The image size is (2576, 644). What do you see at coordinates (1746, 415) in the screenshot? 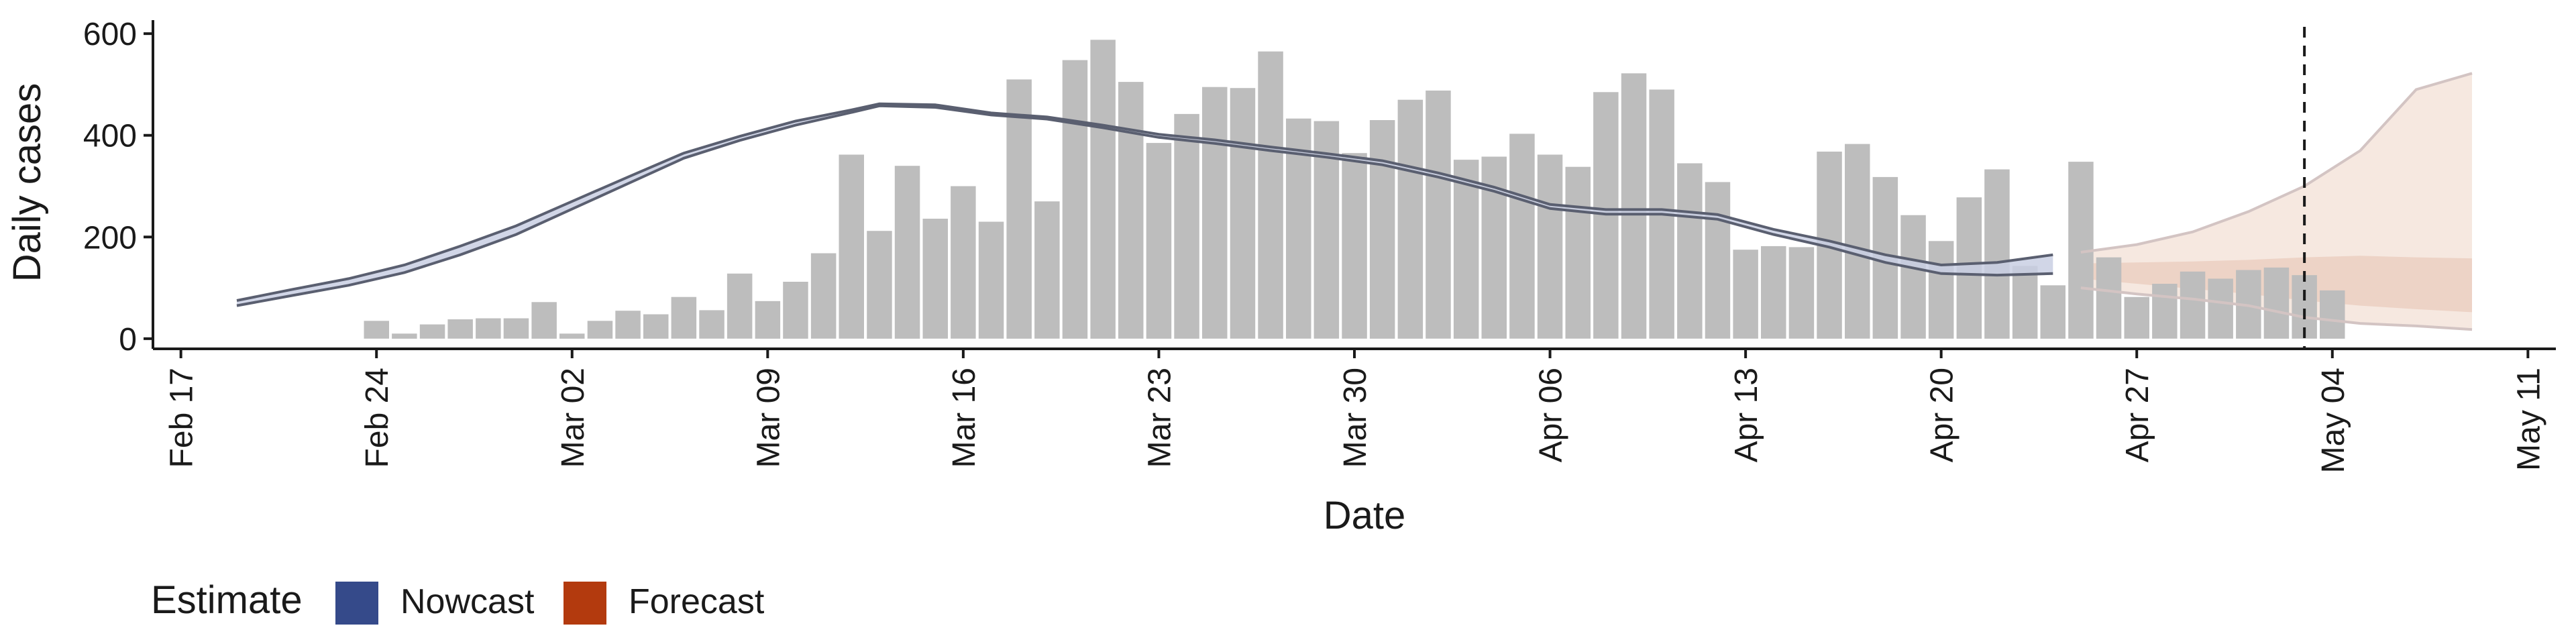
I see `x-tick-label: Apr 13` at bounding box center [1746, 415].